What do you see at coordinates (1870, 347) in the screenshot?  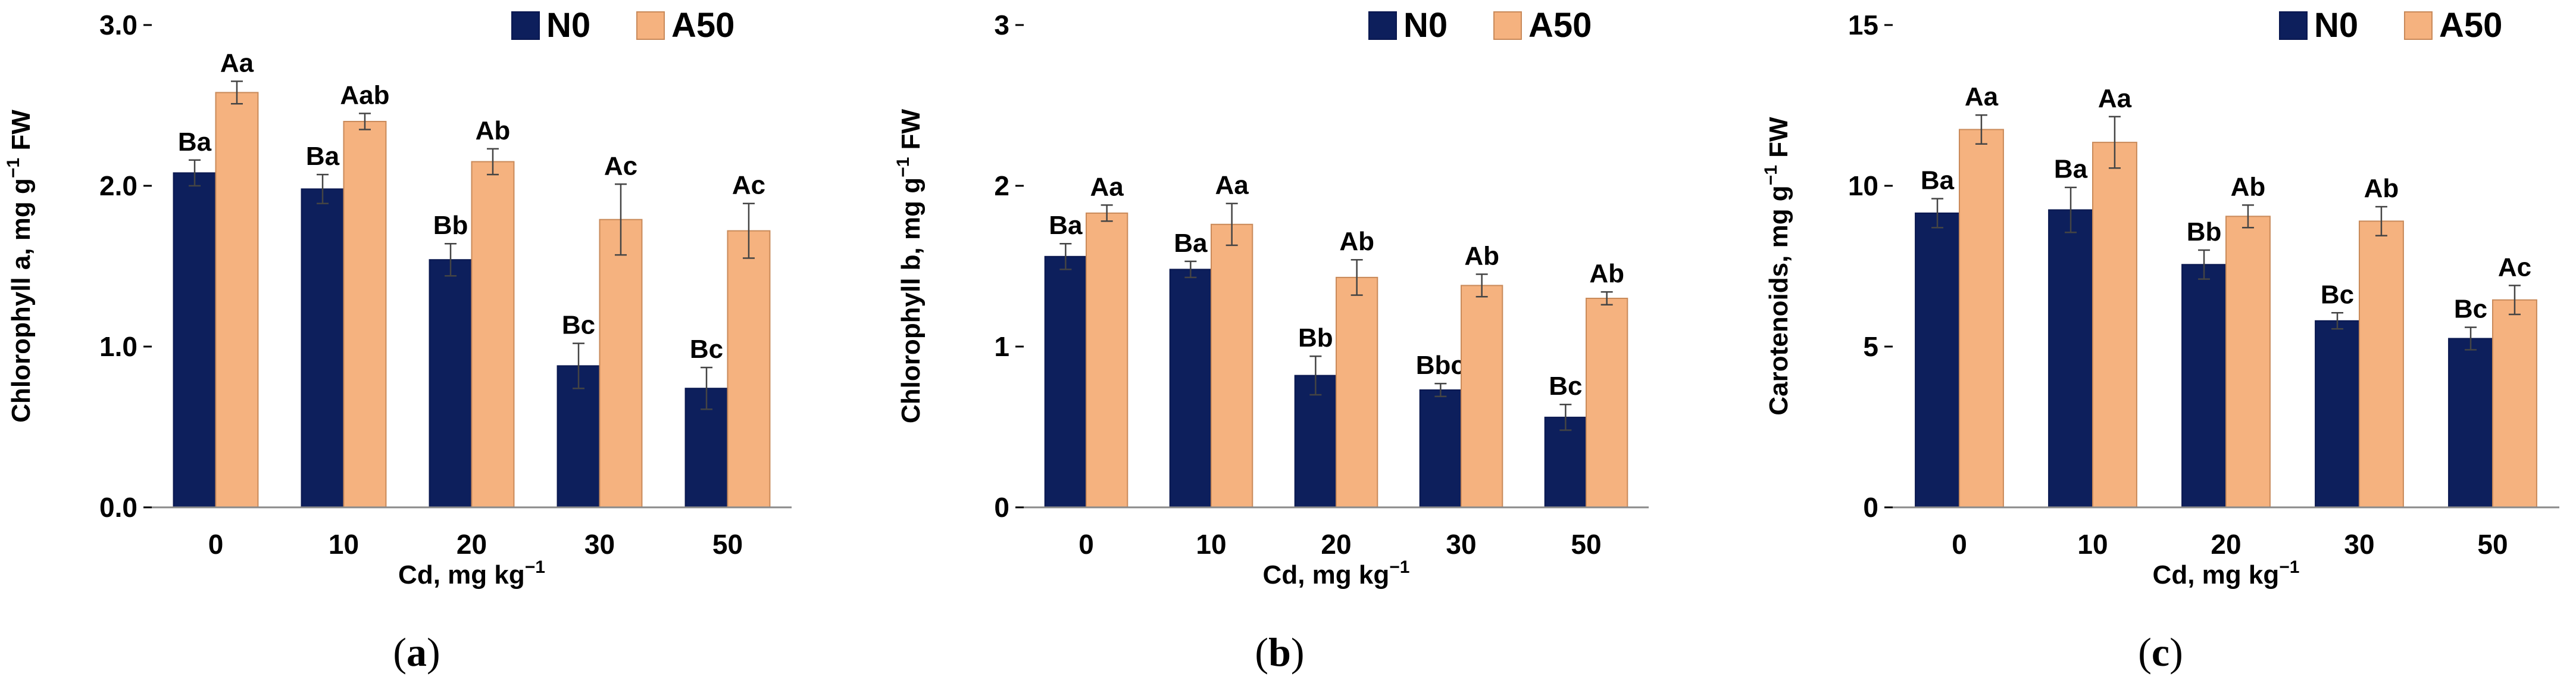 I see `y-tick-label: 5` at bounding box center [1870, 347].